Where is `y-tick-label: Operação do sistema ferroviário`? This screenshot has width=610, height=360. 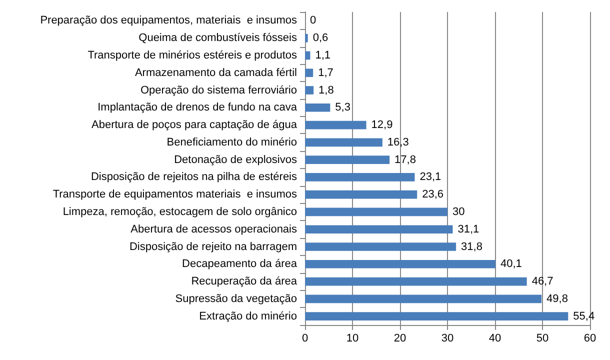
y-tick-label: Operação do sistema ferroviário is located at coordinates (218, 90).